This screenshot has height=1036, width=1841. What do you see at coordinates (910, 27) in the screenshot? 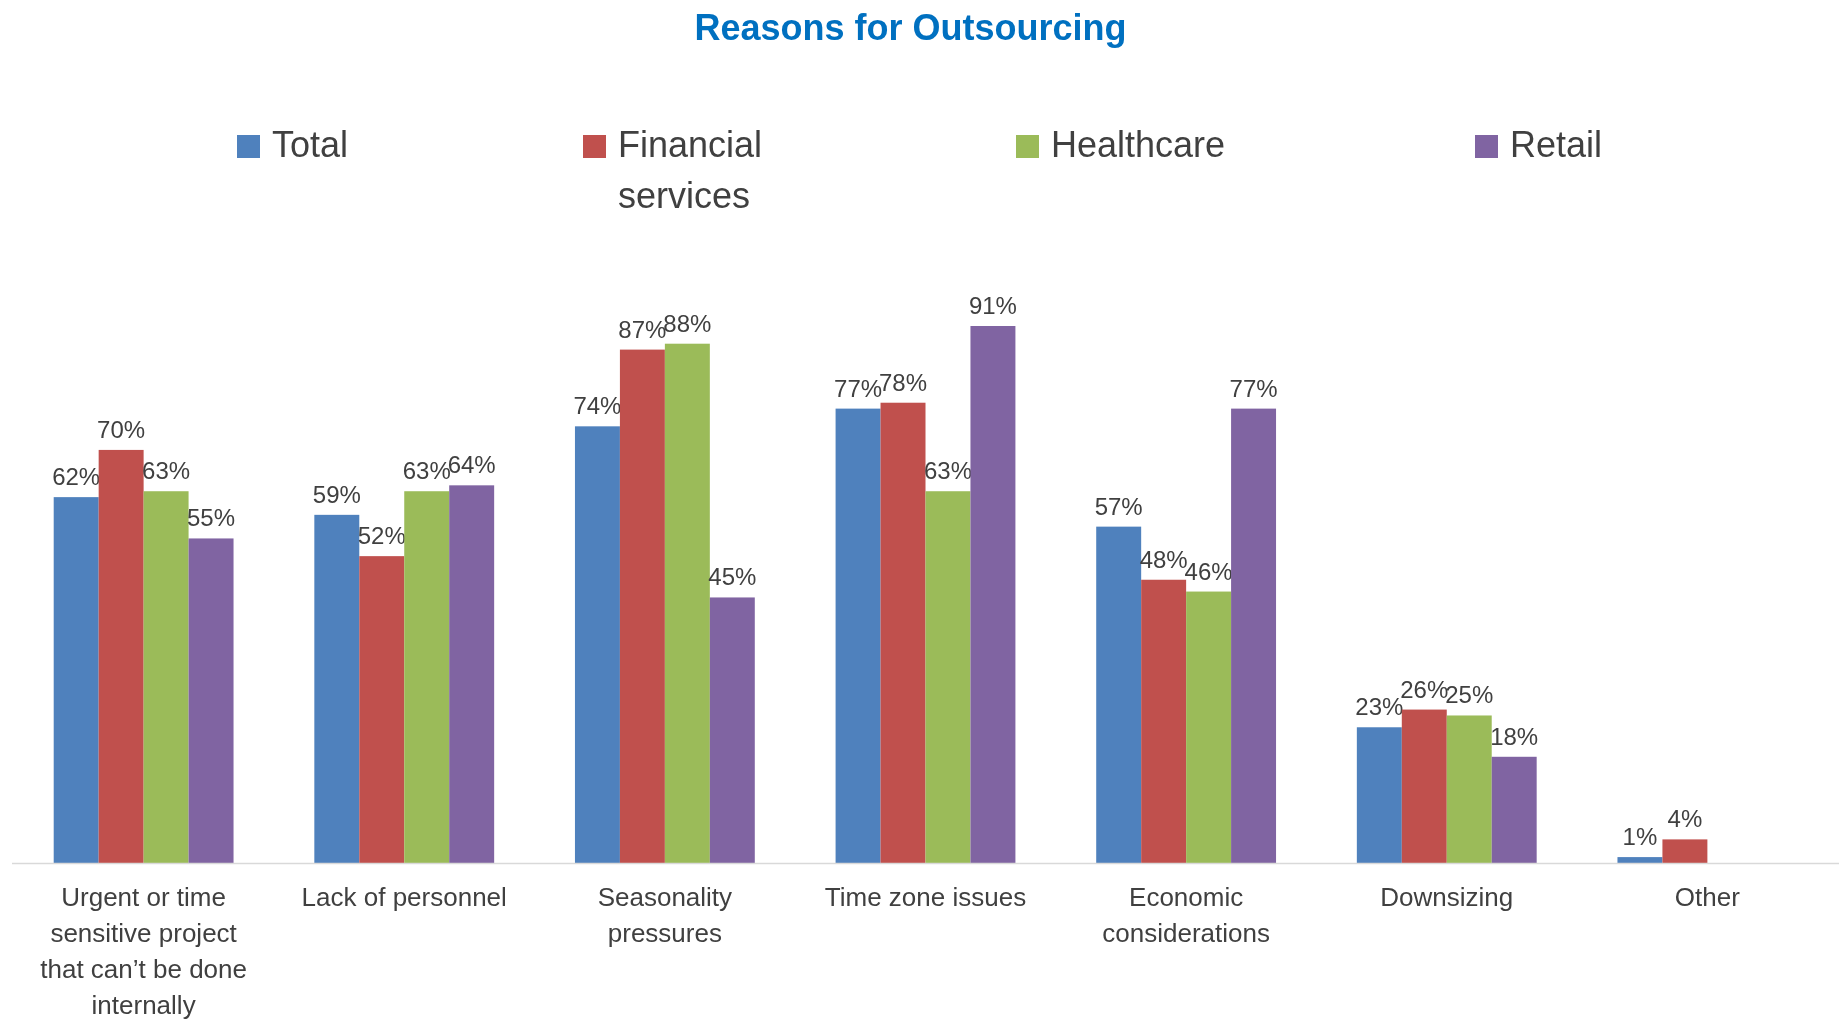
I see `chart-title: Reasons for Outsourcing` at bounding box center [910, 27].